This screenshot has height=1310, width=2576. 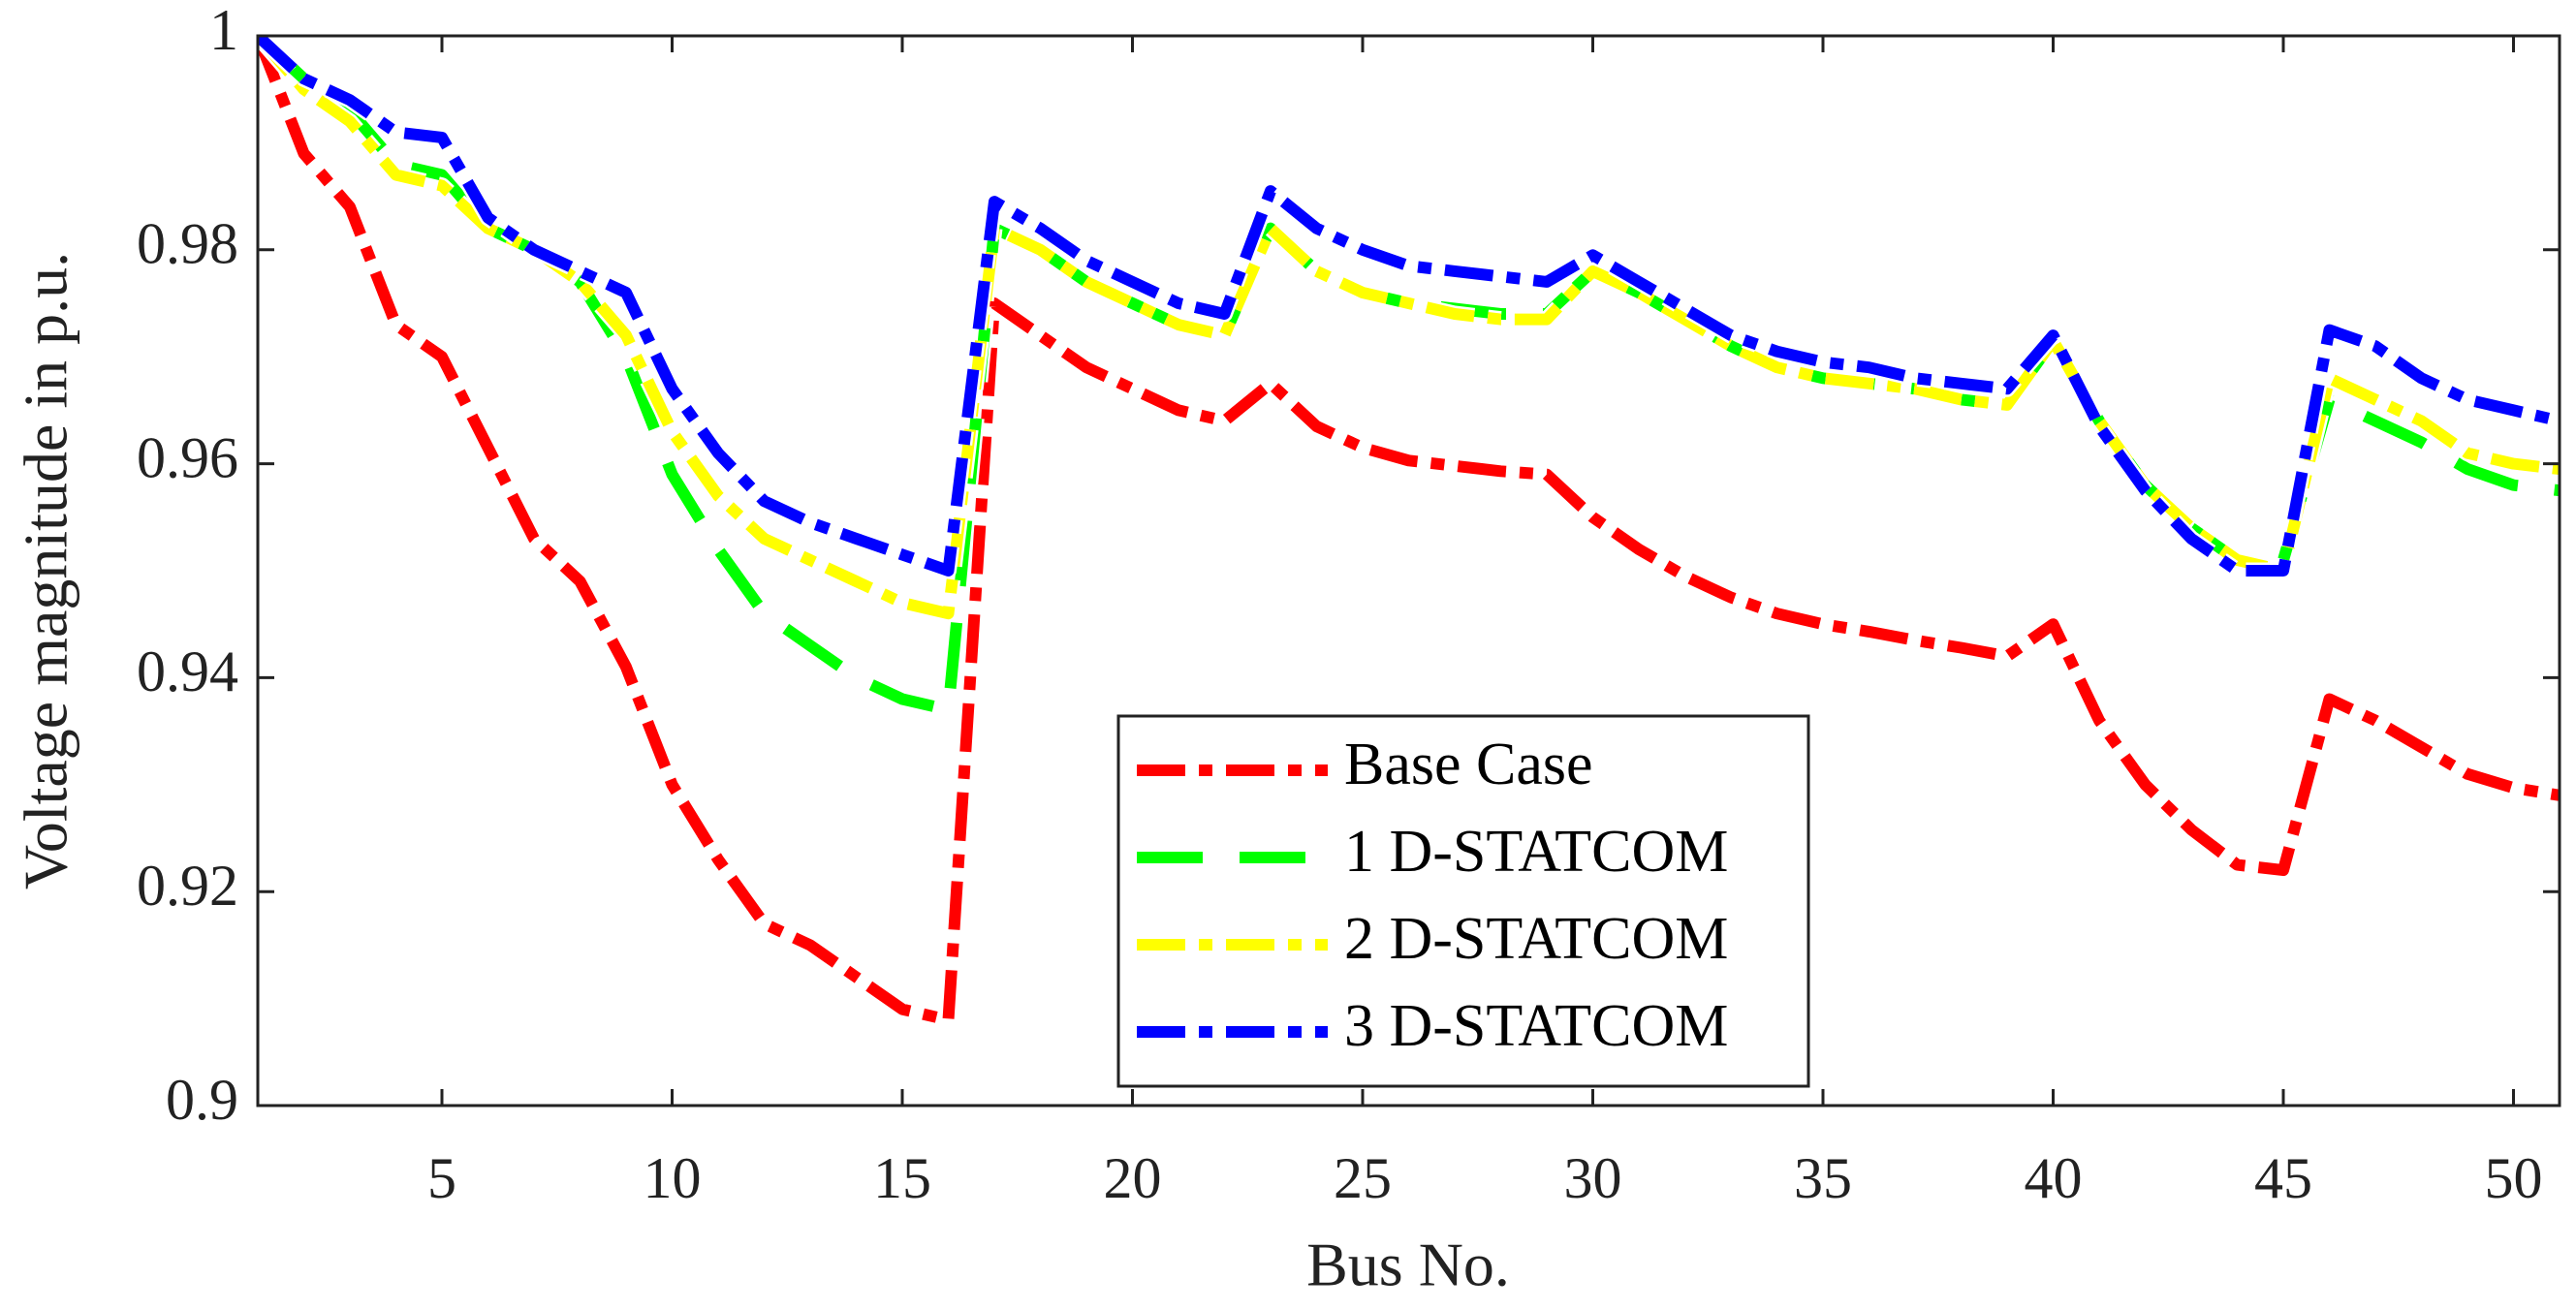 What do you see at coordinates (2514, 1178) in the screenshot?
I see `x-tick-label: 50` at bounding box center [2514, 1178].